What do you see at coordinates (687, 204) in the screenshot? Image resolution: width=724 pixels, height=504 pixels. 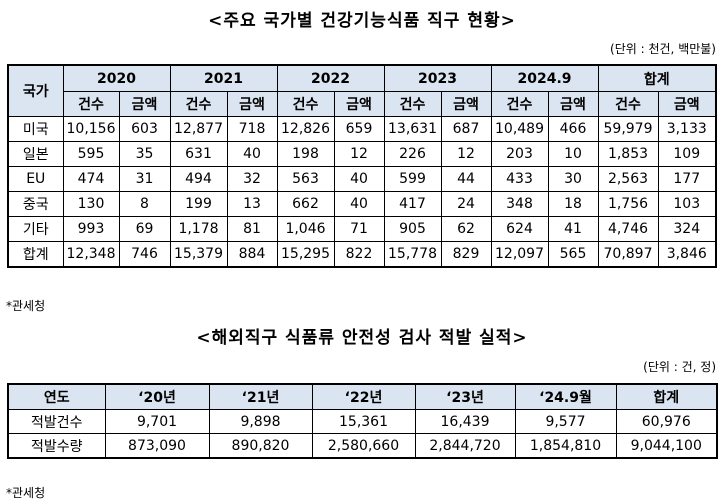 I see `table-cell: 103` at bounding box center [687, 204].